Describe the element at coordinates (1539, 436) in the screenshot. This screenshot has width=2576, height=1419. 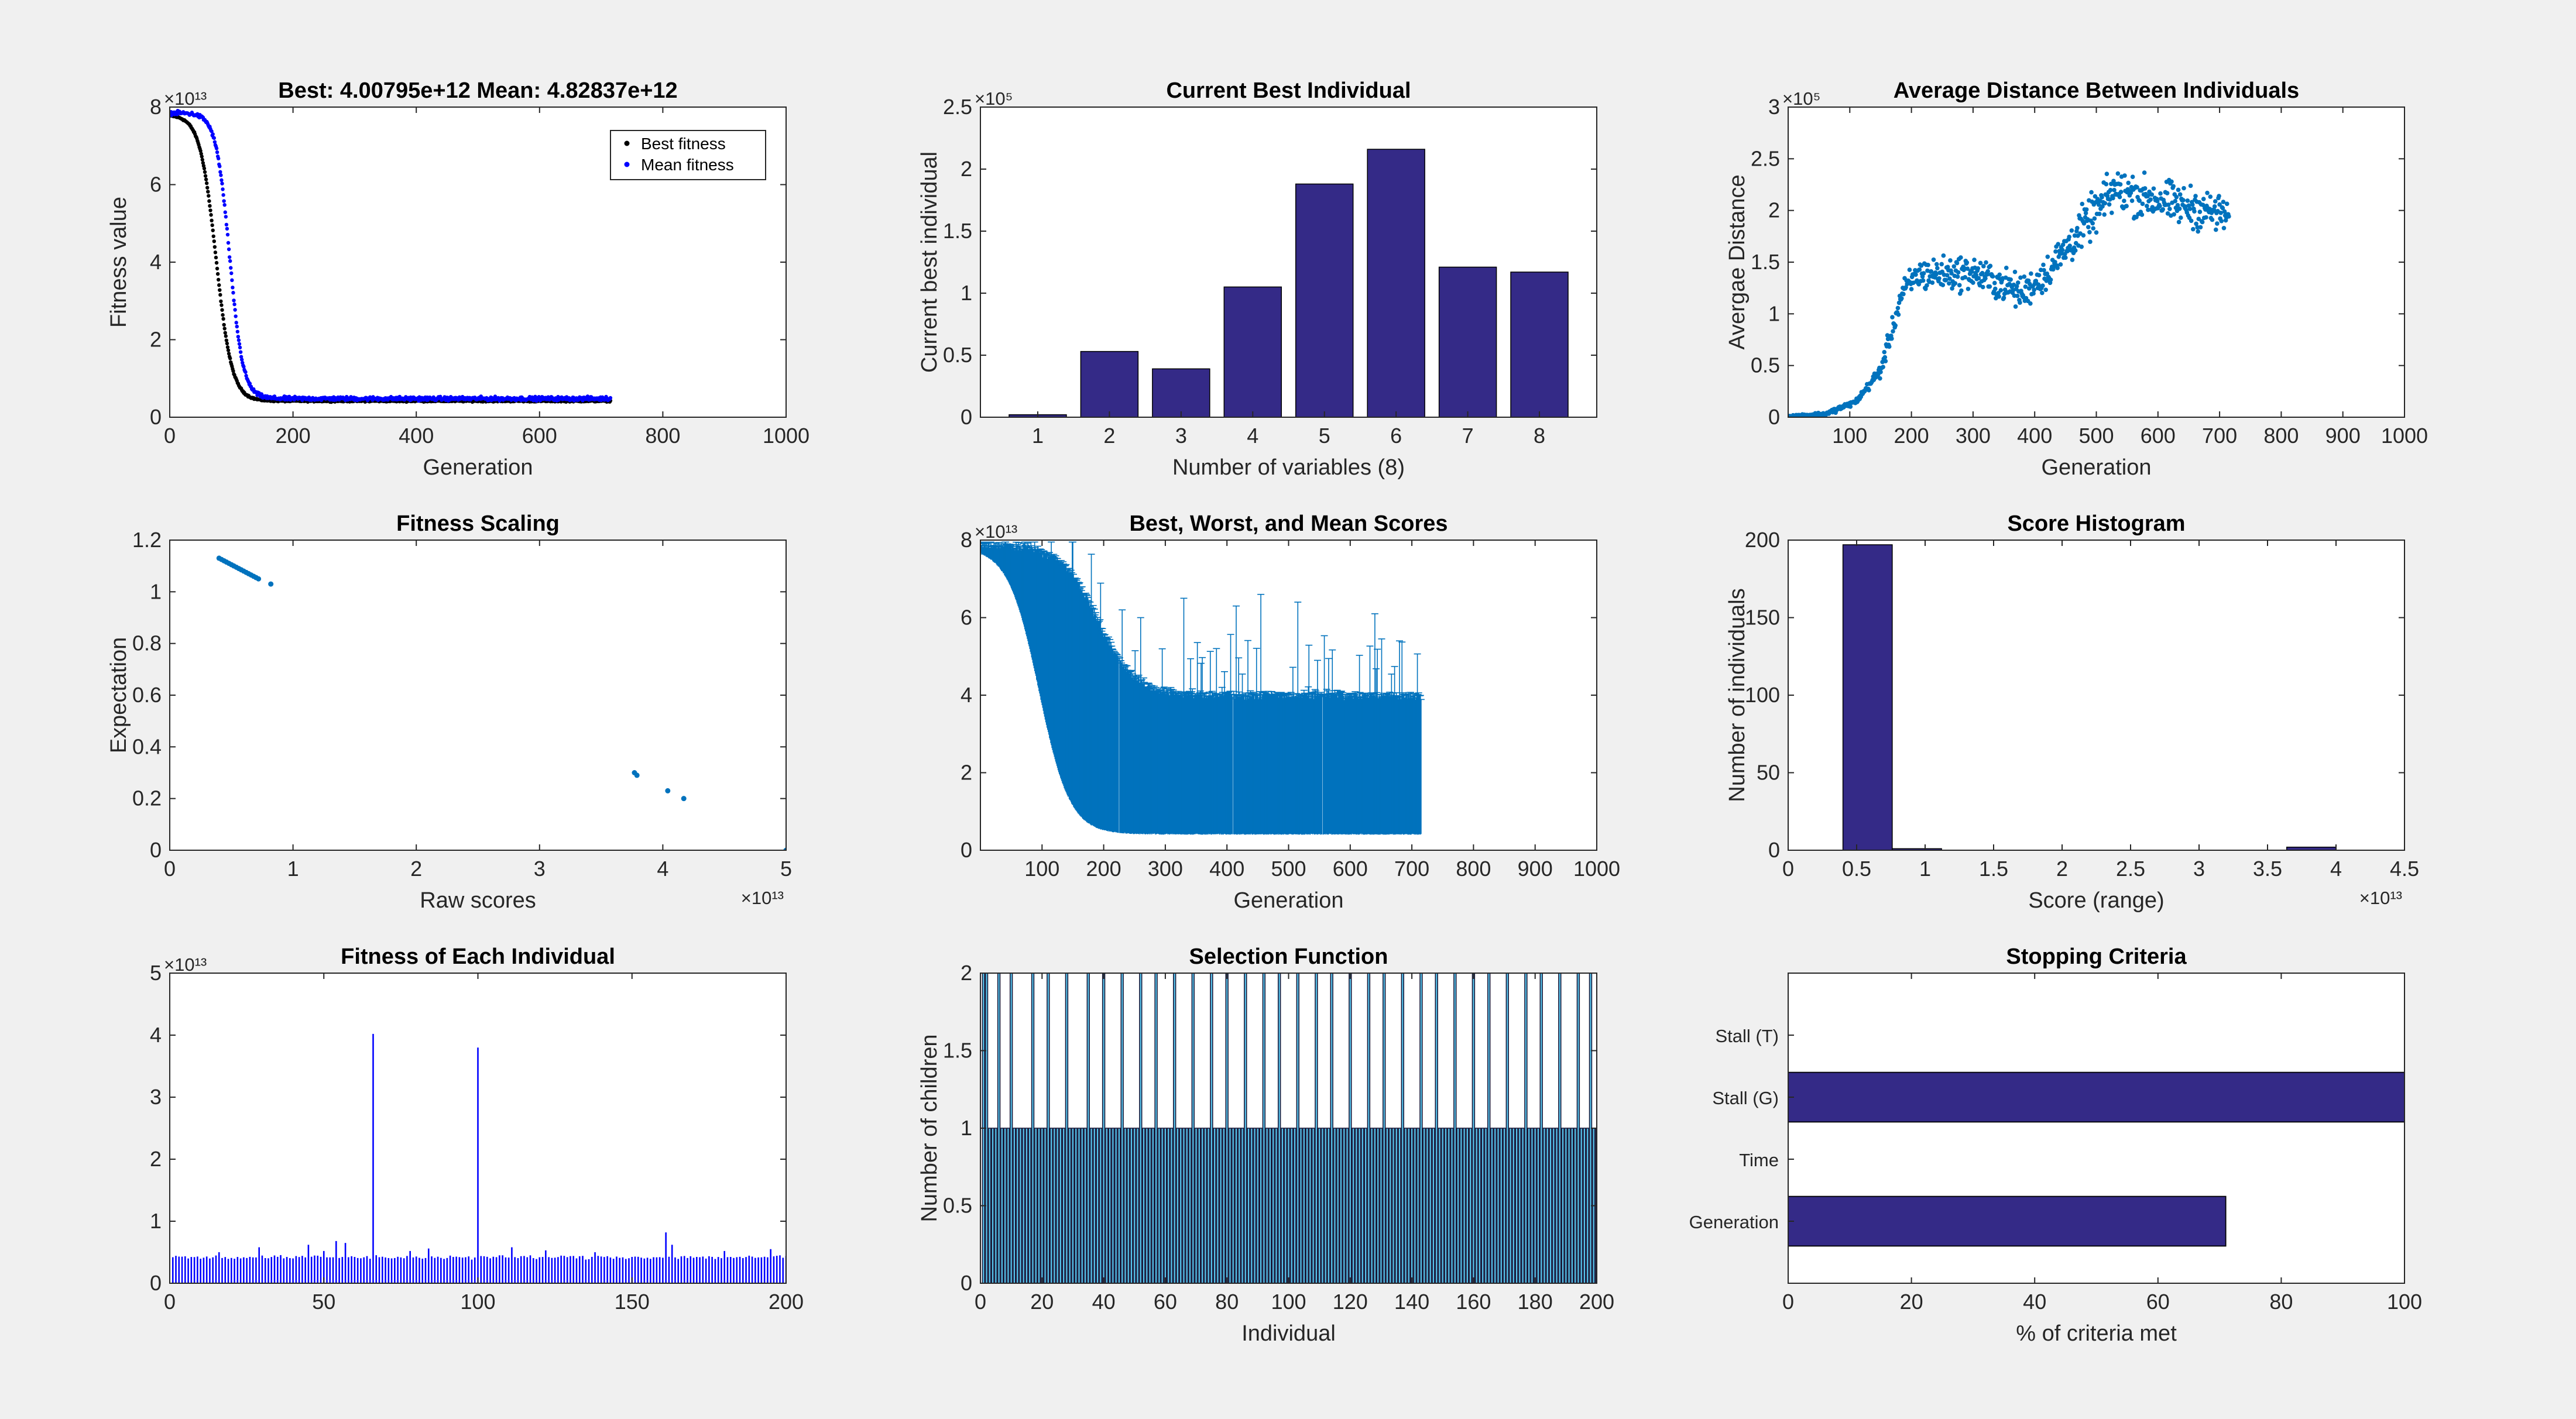
I see `x-tick-label: 8` at that location.